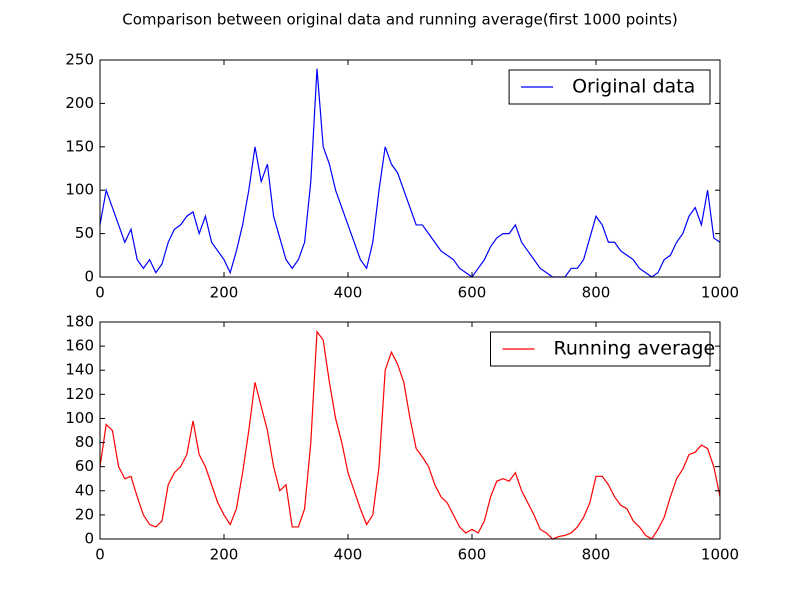 This screenshot has height=600, width=800. What do you see at coordinates (79, 60) in the screenshot?
I see `y-tick-label: 250` at bounding box center [79, 60].